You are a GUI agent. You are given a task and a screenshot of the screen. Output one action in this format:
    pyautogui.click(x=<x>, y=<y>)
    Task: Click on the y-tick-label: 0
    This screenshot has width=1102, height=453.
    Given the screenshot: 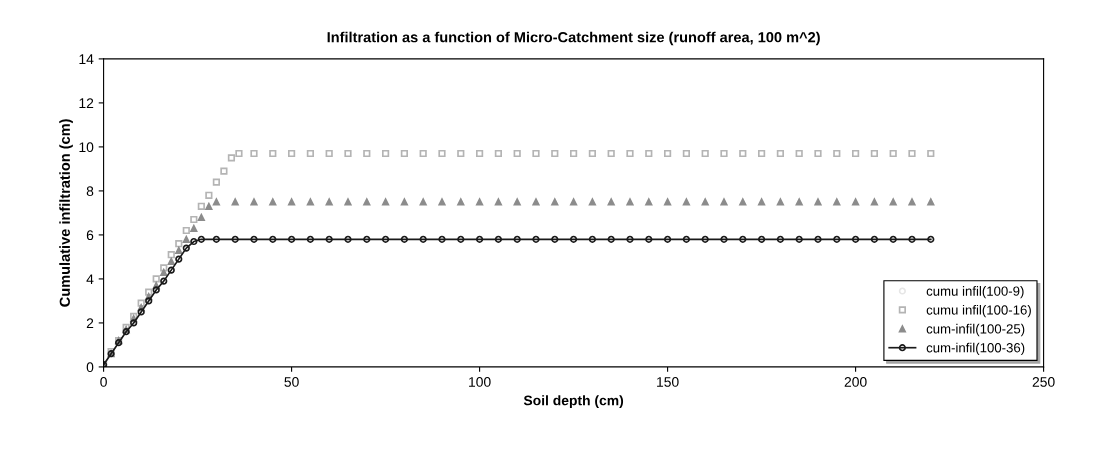 What is the action you would take?
    pyautogui.click(x=90, y=367)
    